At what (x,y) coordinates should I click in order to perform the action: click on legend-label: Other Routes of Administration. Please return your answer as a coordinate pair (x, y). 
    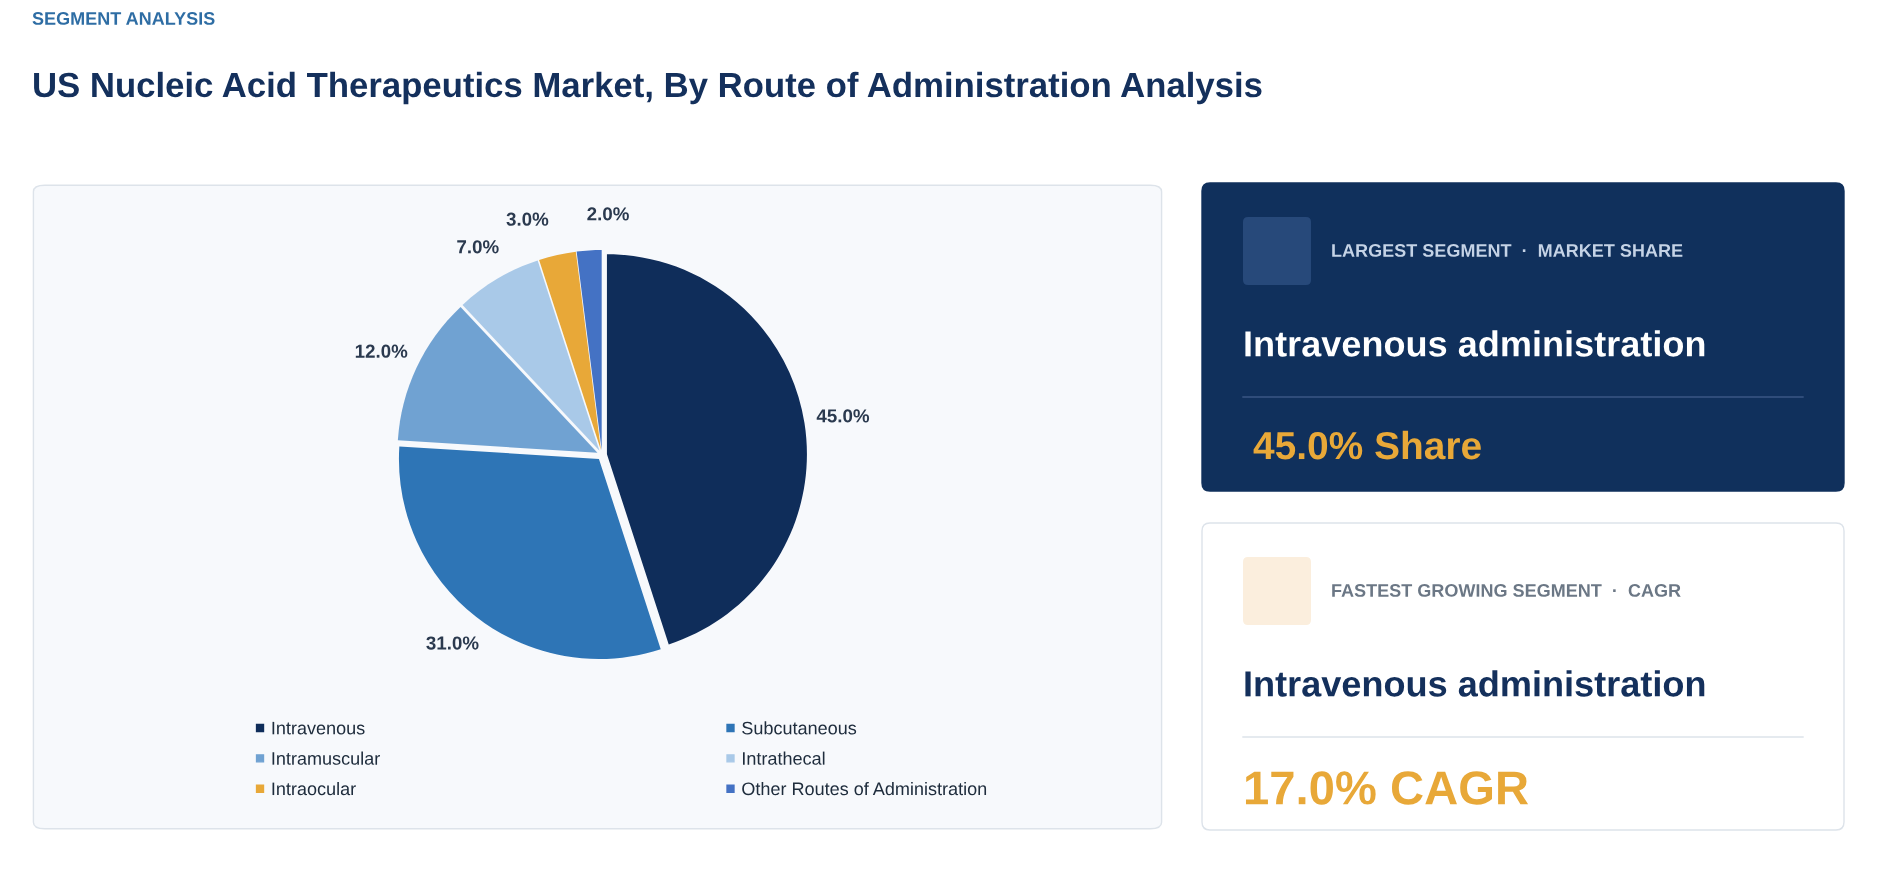
    Looking at the image, I should click on (864, 788).